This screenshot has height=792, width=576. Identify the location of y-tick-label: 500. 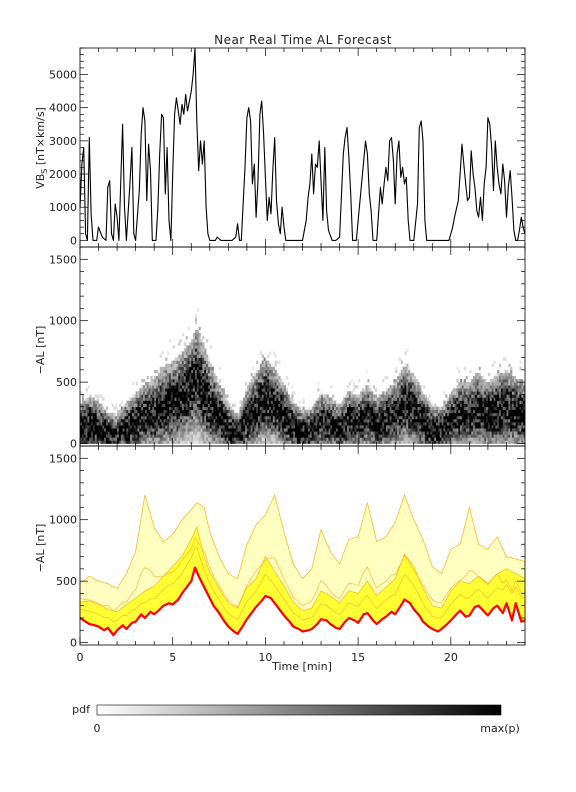
(66, 382).